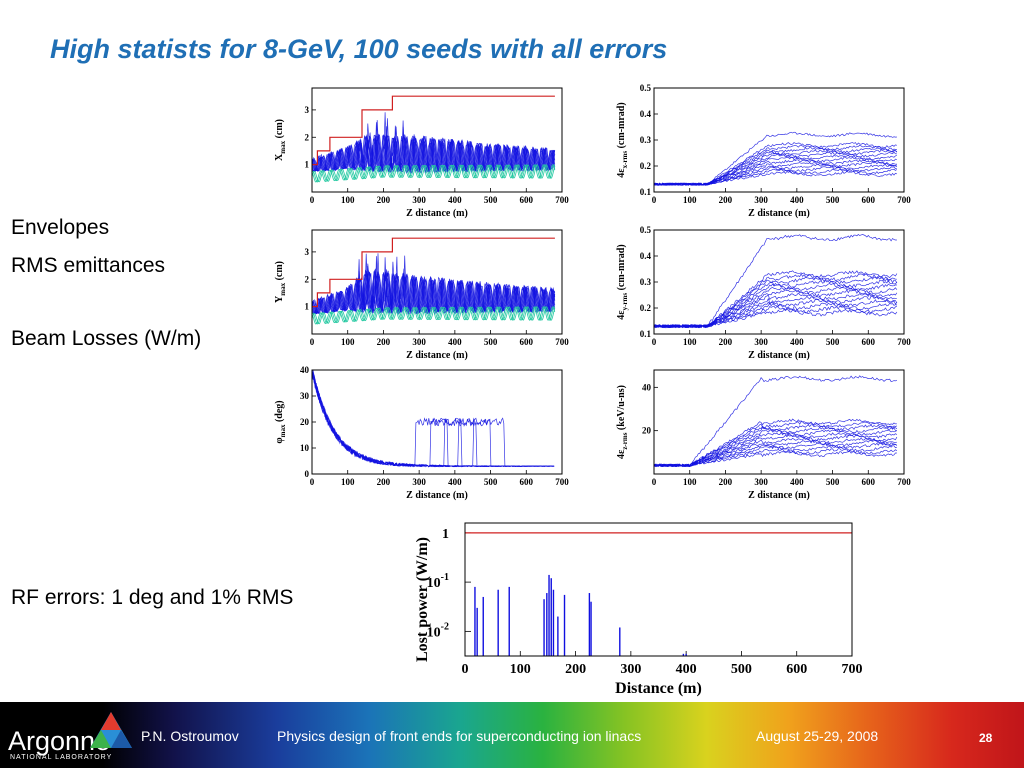 The height and width of the screenshot is (768, 1024). Describe the element at coordinates (797, 342) in the screenshot. I see `x-tick-label: 400` at that location.